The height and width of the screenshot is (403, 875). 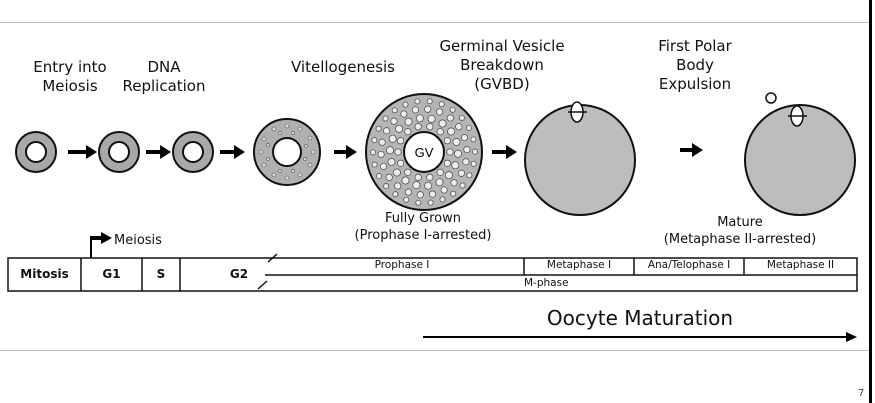 What do you see at coordinates (579, 265) in the screenshot?
I see `phase-metaphase-i: Metaphase I` at bounding box center [579, 265].